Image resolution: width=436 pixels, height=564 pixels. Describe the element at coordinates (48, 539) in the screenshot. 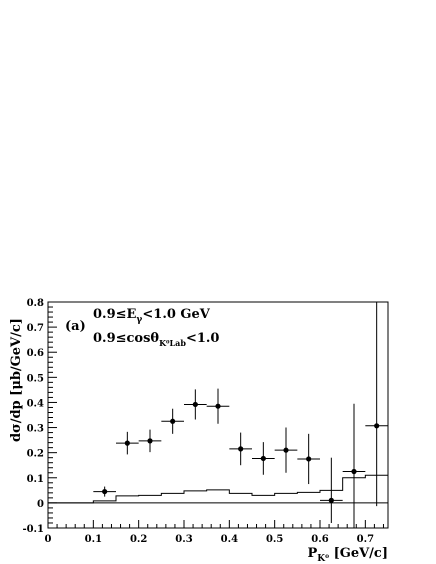

I see `x-tick-label: 0` at that location.